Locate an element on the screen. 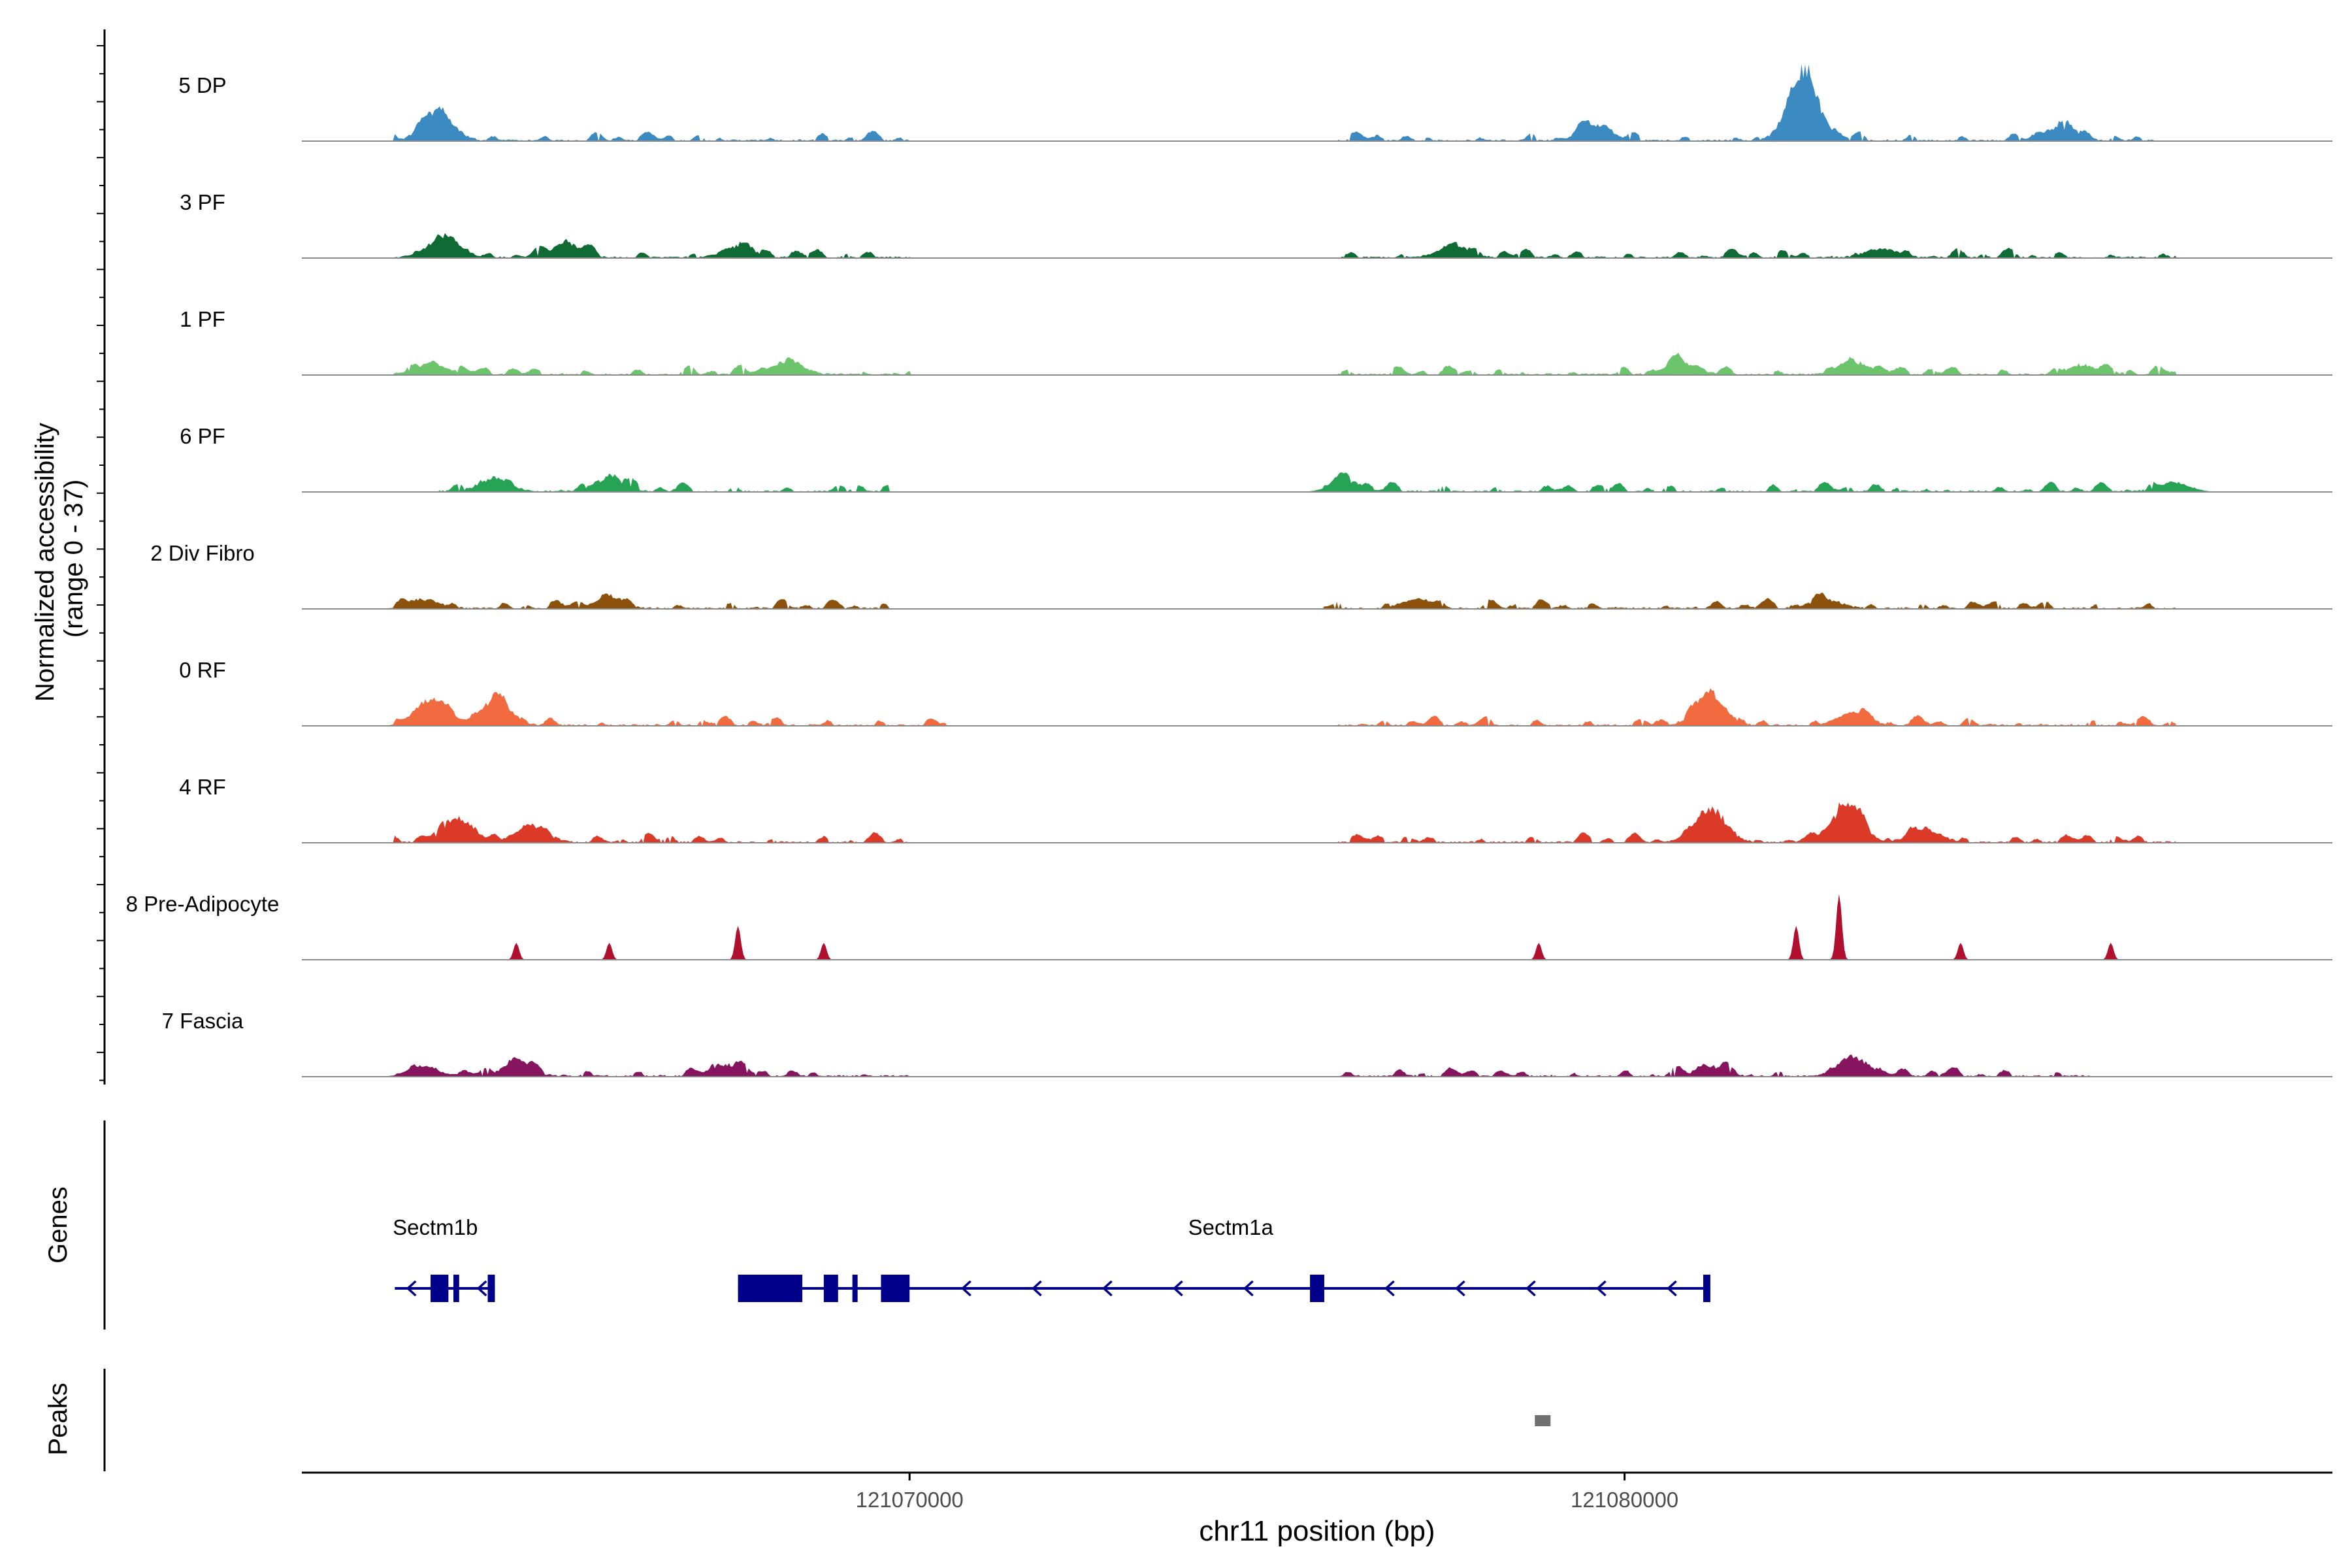 This screenshot has width=2352, height=1568. track-3-pf: 3 PF is located at coordinates (1256, 224).